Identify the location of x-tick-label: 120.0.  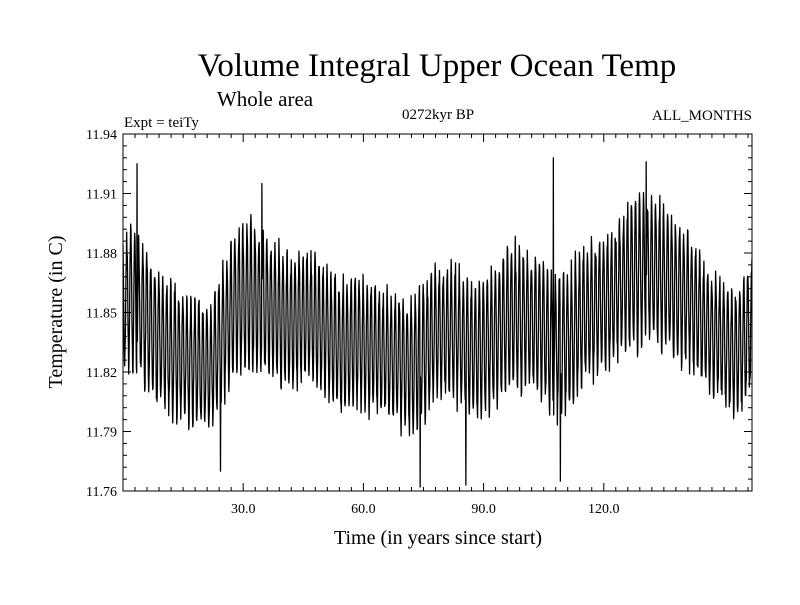
(604, 509).